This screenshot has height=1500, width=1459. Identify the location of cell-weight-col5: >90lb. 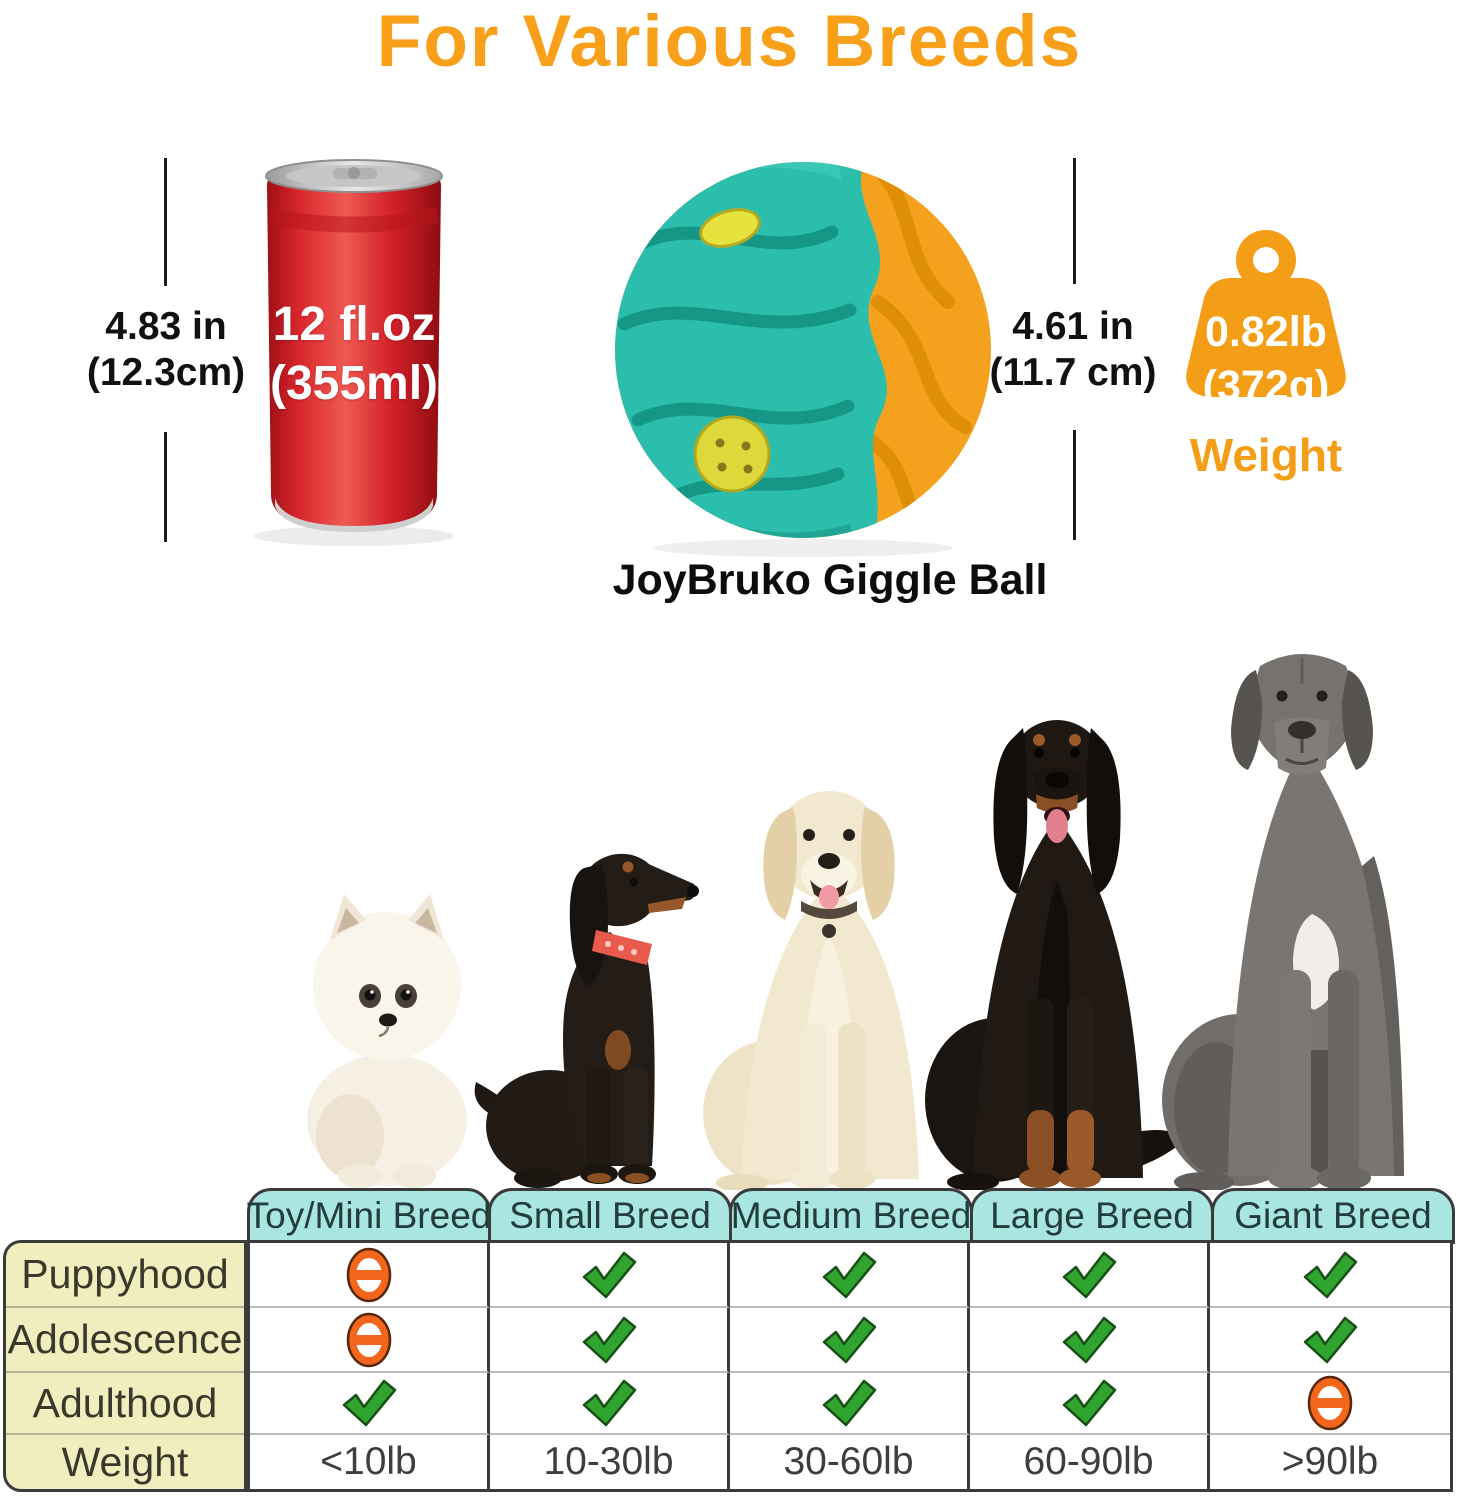
(1330, 1461).